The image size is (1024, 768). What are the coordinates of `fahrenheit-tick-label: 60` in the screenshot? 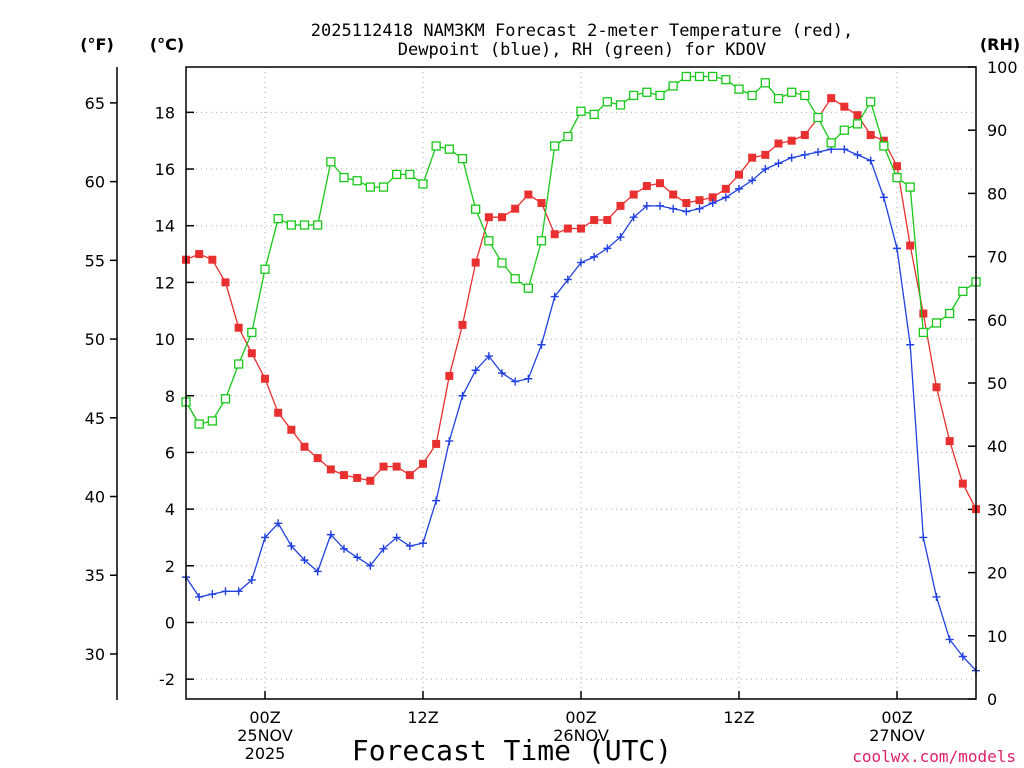 It's located at (95, 182).